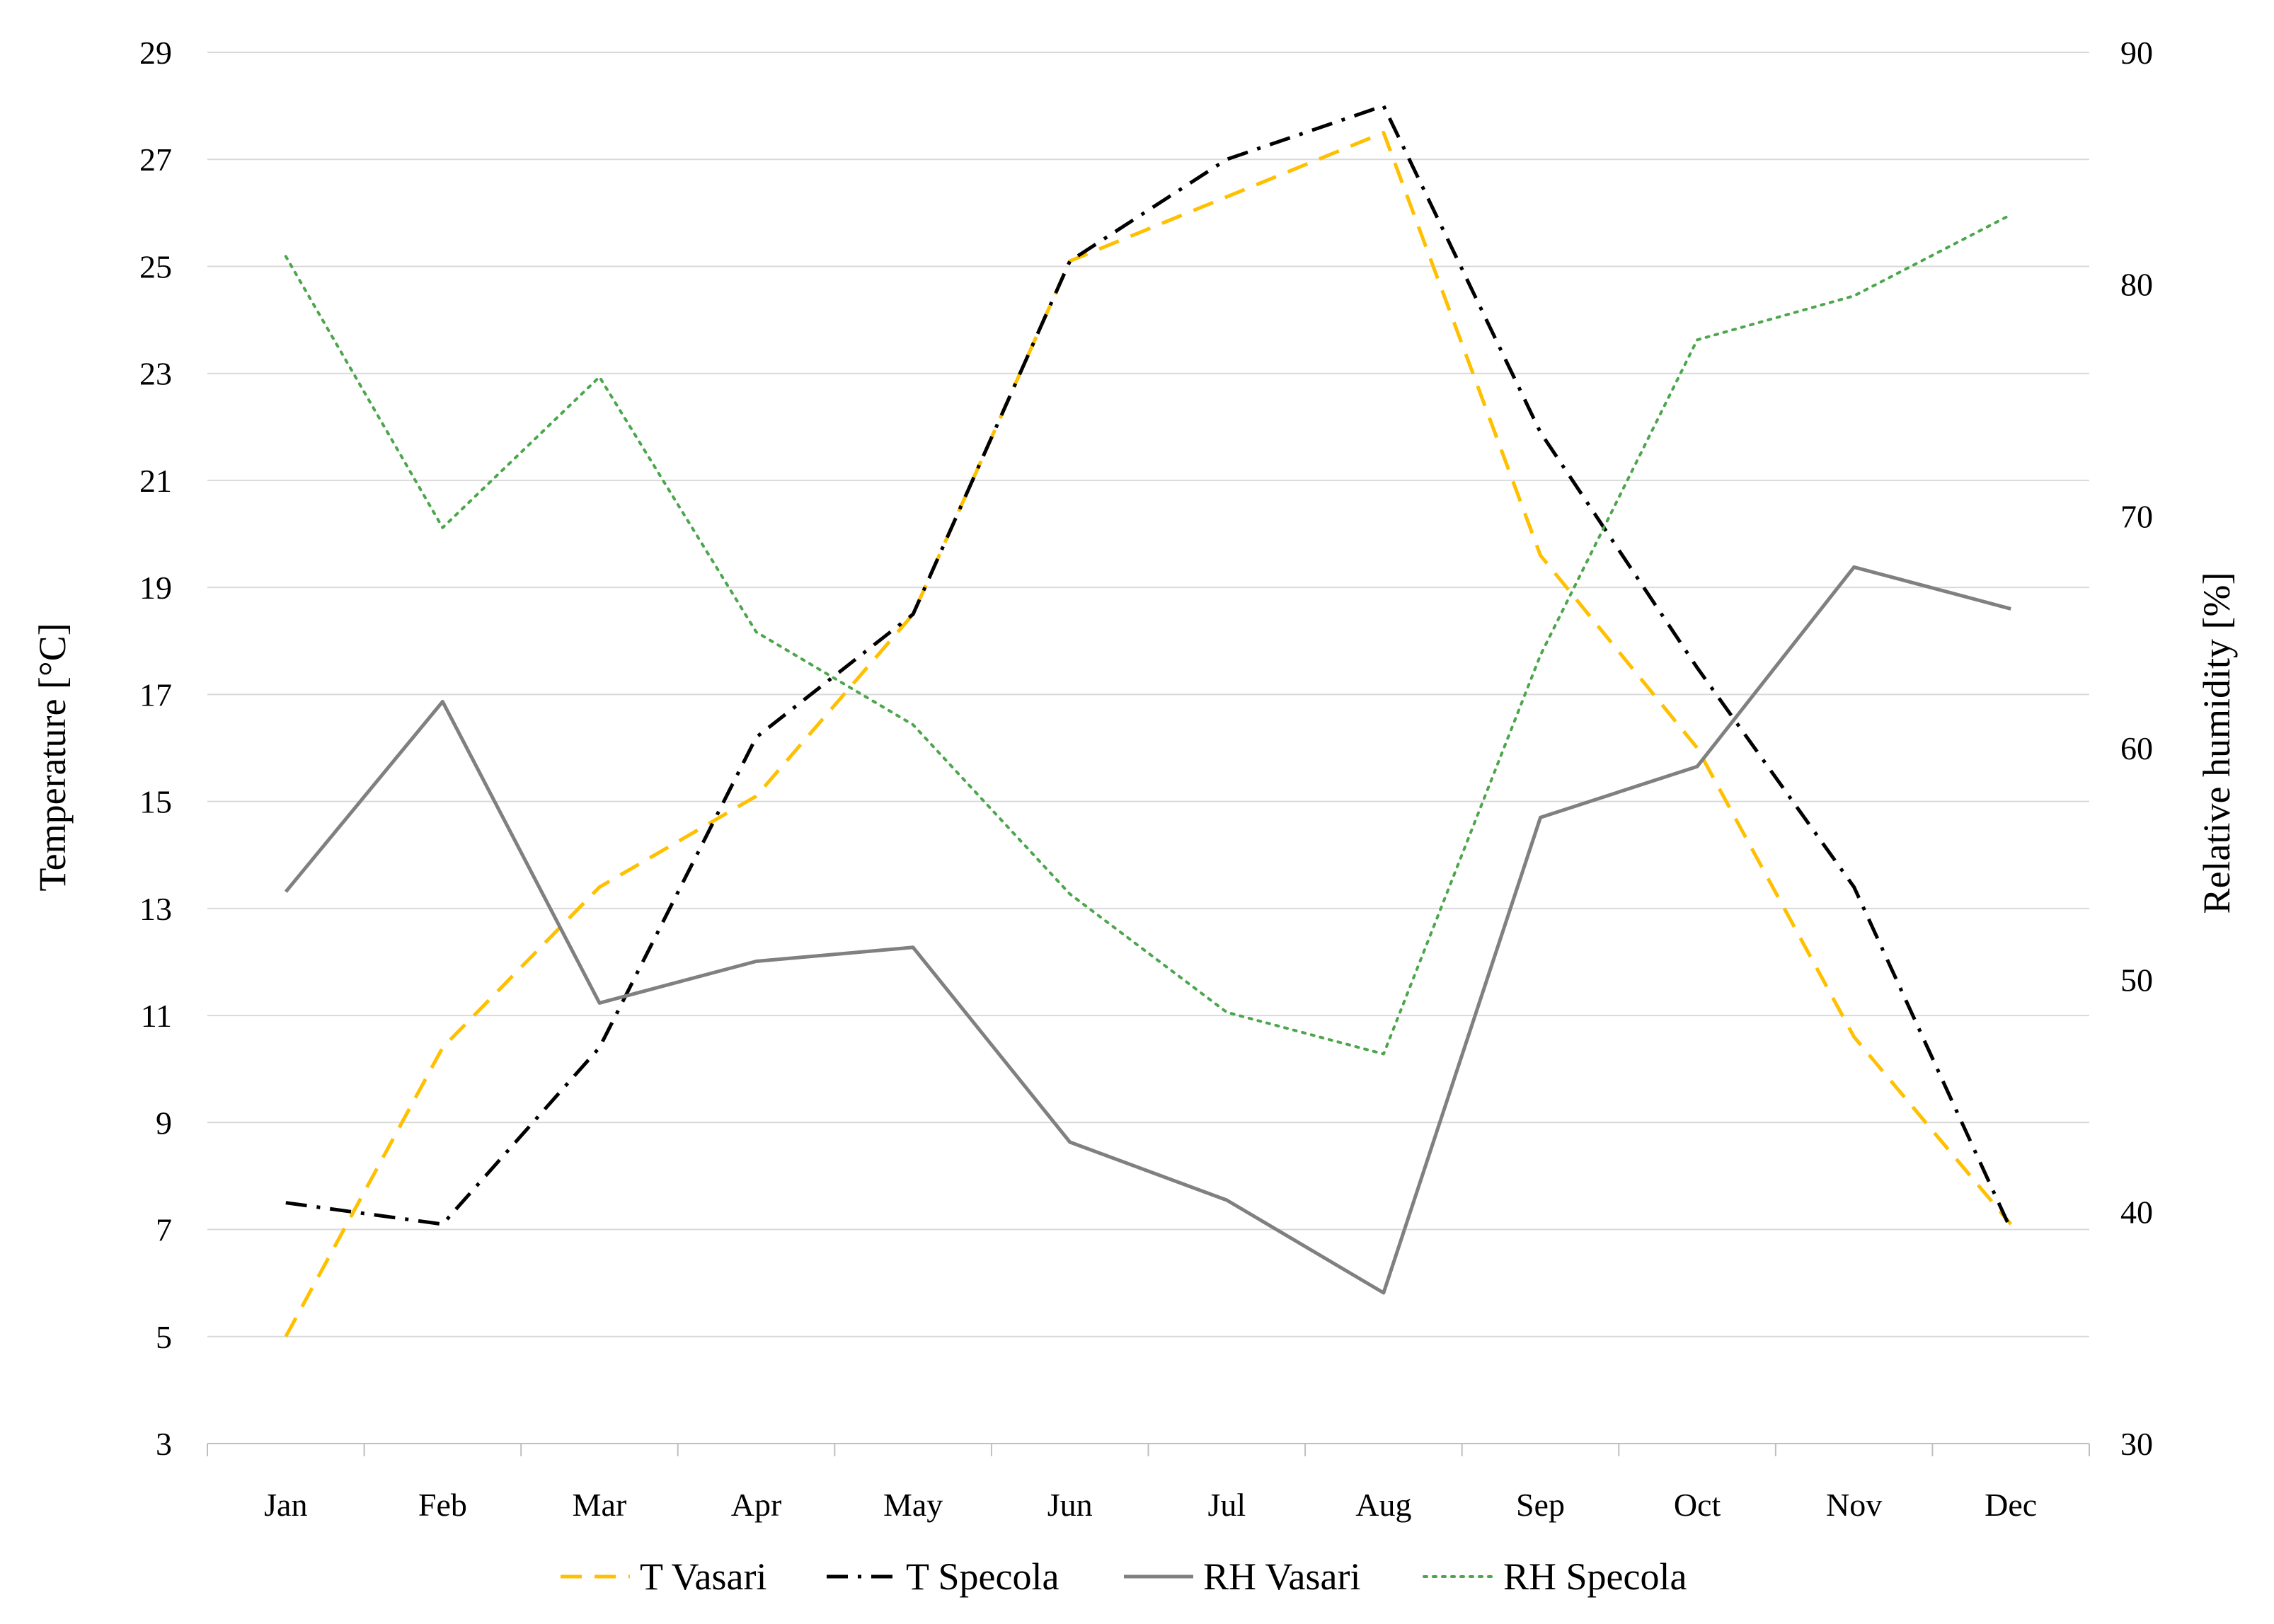 Image resolution: width=2274 pixels, height=1624 pixels. Describe the element at coordinates (1124, 1576) in the screenshot. I see `legend: T Vasari T Specola RH Vasari RH Specola` at that location.